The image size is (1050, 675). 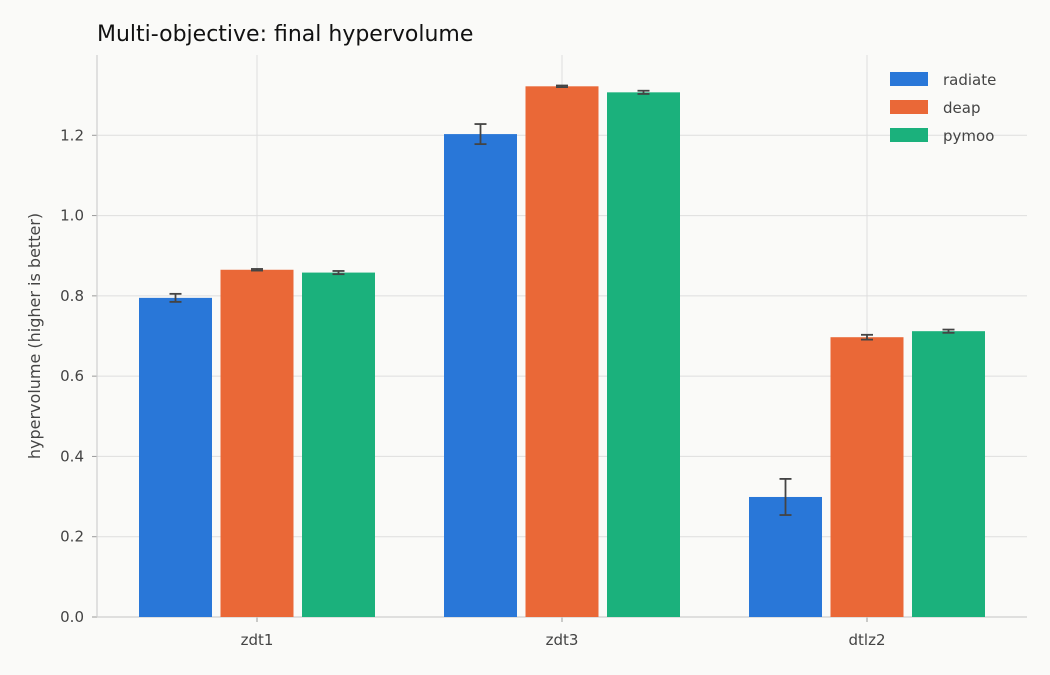 I want to click on y-tick-label: 0.2, so click(x=72, y=537).